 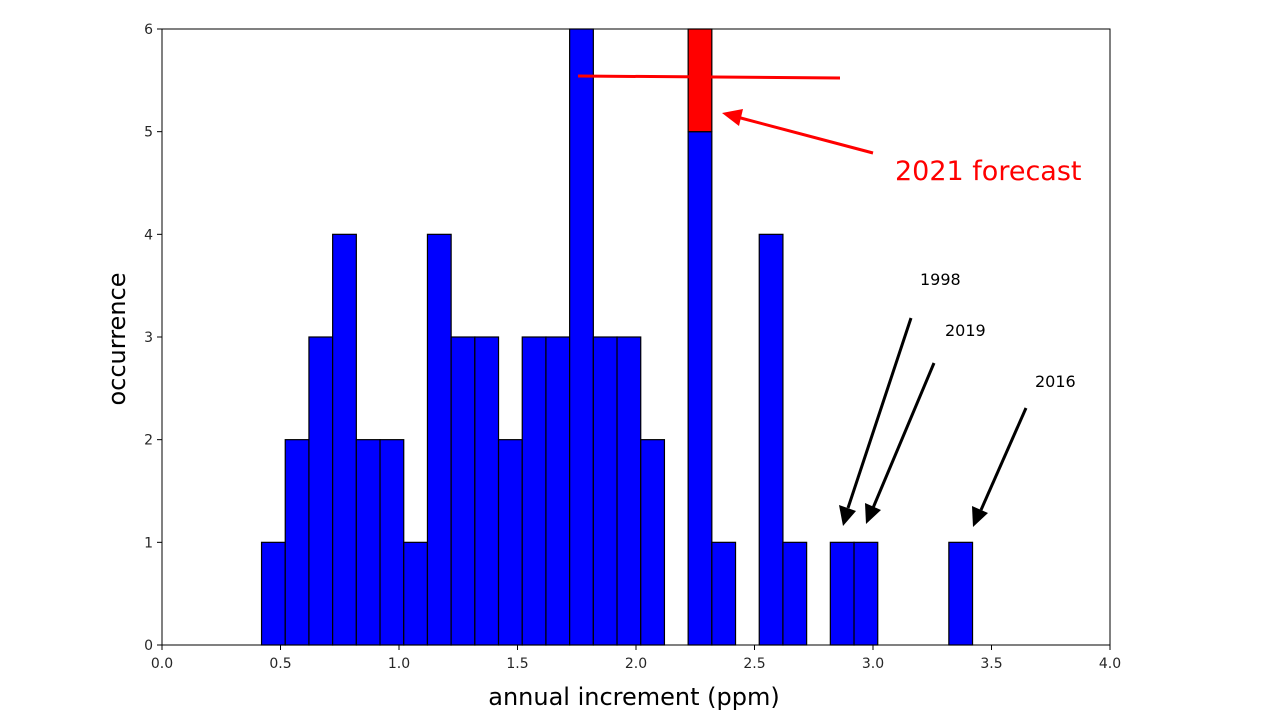 I want to click on forecast-arrow-head, so click(x=732, y=117).